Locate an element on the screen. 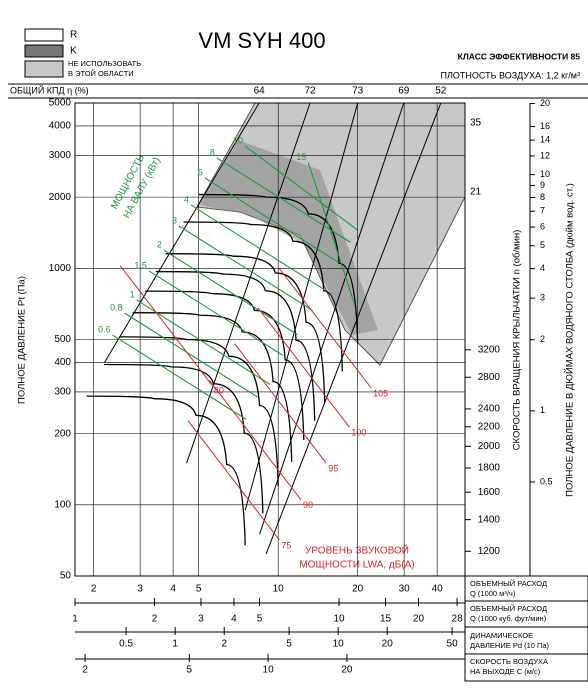 This screenshot has width=588, height=695. legend-label: R is located at coordinates (73, 35).